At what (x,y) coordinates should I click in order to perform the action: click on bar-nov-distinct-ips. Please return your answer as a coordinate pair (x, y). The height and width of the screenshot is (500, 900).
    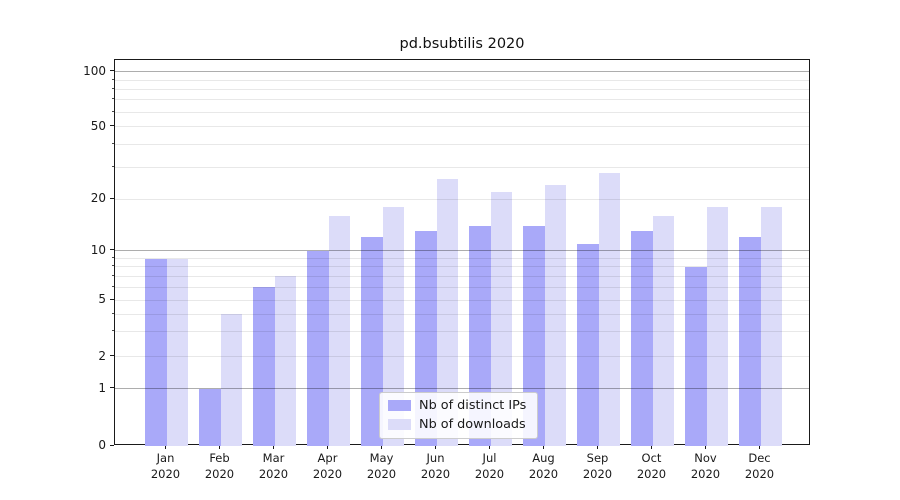
    Looking at the image, I should click on (696, 356).